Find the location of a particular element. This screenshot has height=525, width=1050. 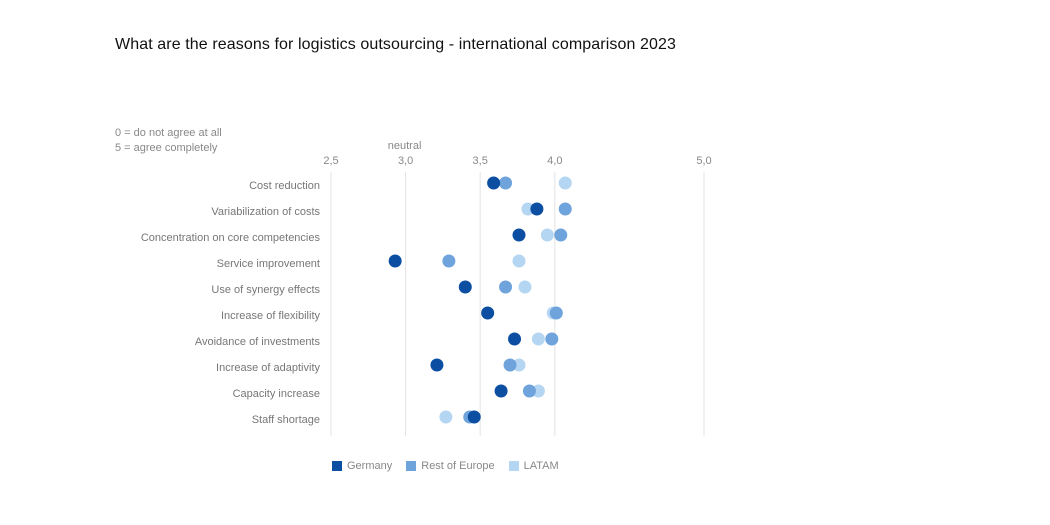

legend-label-latam: LATAM is located at coordinates (541, 466).